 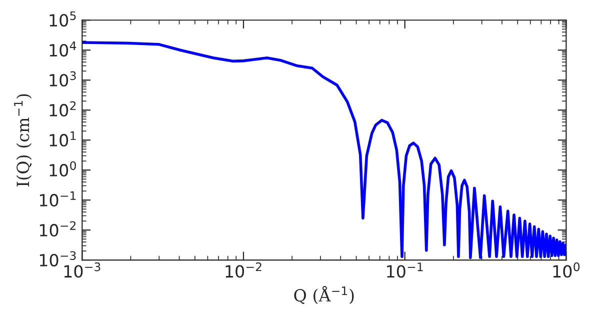 I want to click on x-axis-title: Q (Å$^{−1}$), so click(x=324, y=295).